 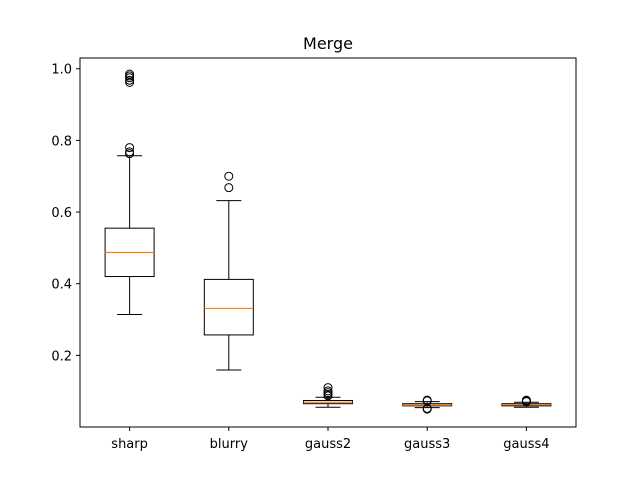 What do you see at coordinates (328, 444) in the screenshot?
I see `x-tick-label: gauss2` at bounding box center [328, 444].